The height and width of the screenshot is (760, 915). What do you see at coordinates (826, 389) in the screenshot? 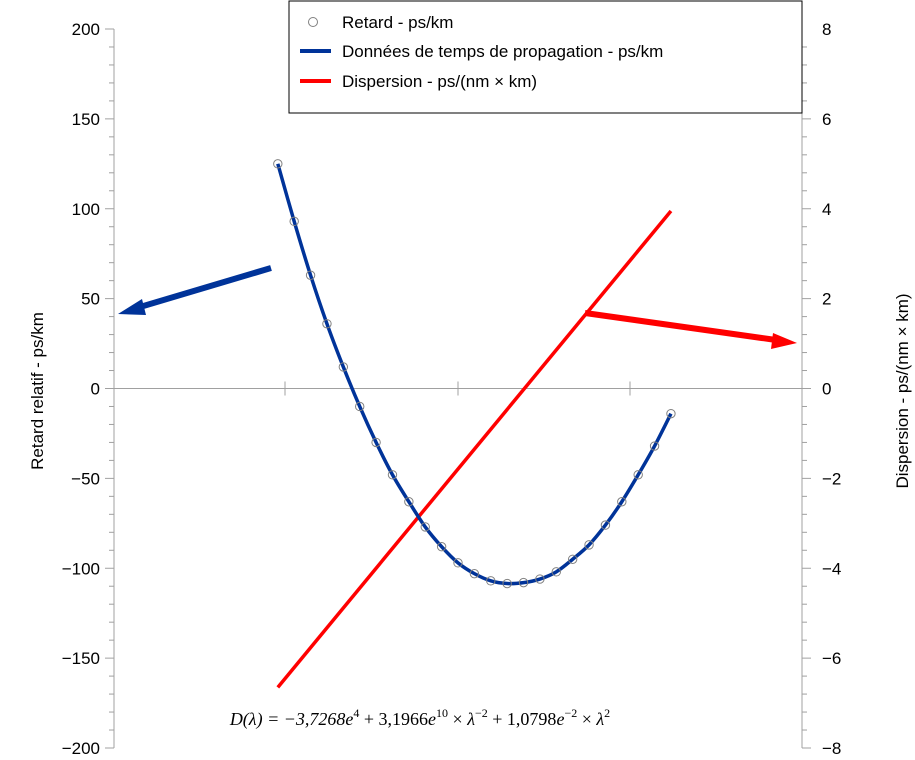
I see `right-tick-label: 0` at bounding box center [826, 389].